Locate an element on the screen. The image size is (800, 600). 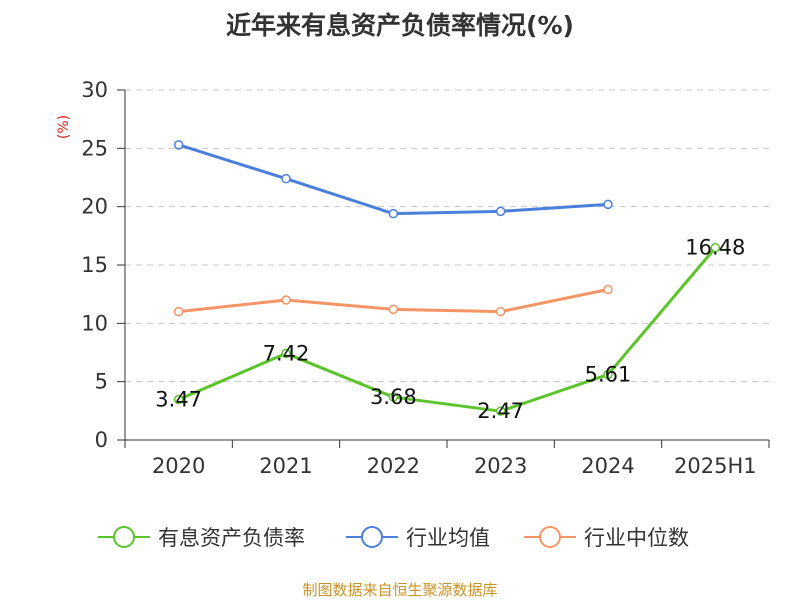
legend-label: 有息资产负债率 is located at coordinates (231, 538).